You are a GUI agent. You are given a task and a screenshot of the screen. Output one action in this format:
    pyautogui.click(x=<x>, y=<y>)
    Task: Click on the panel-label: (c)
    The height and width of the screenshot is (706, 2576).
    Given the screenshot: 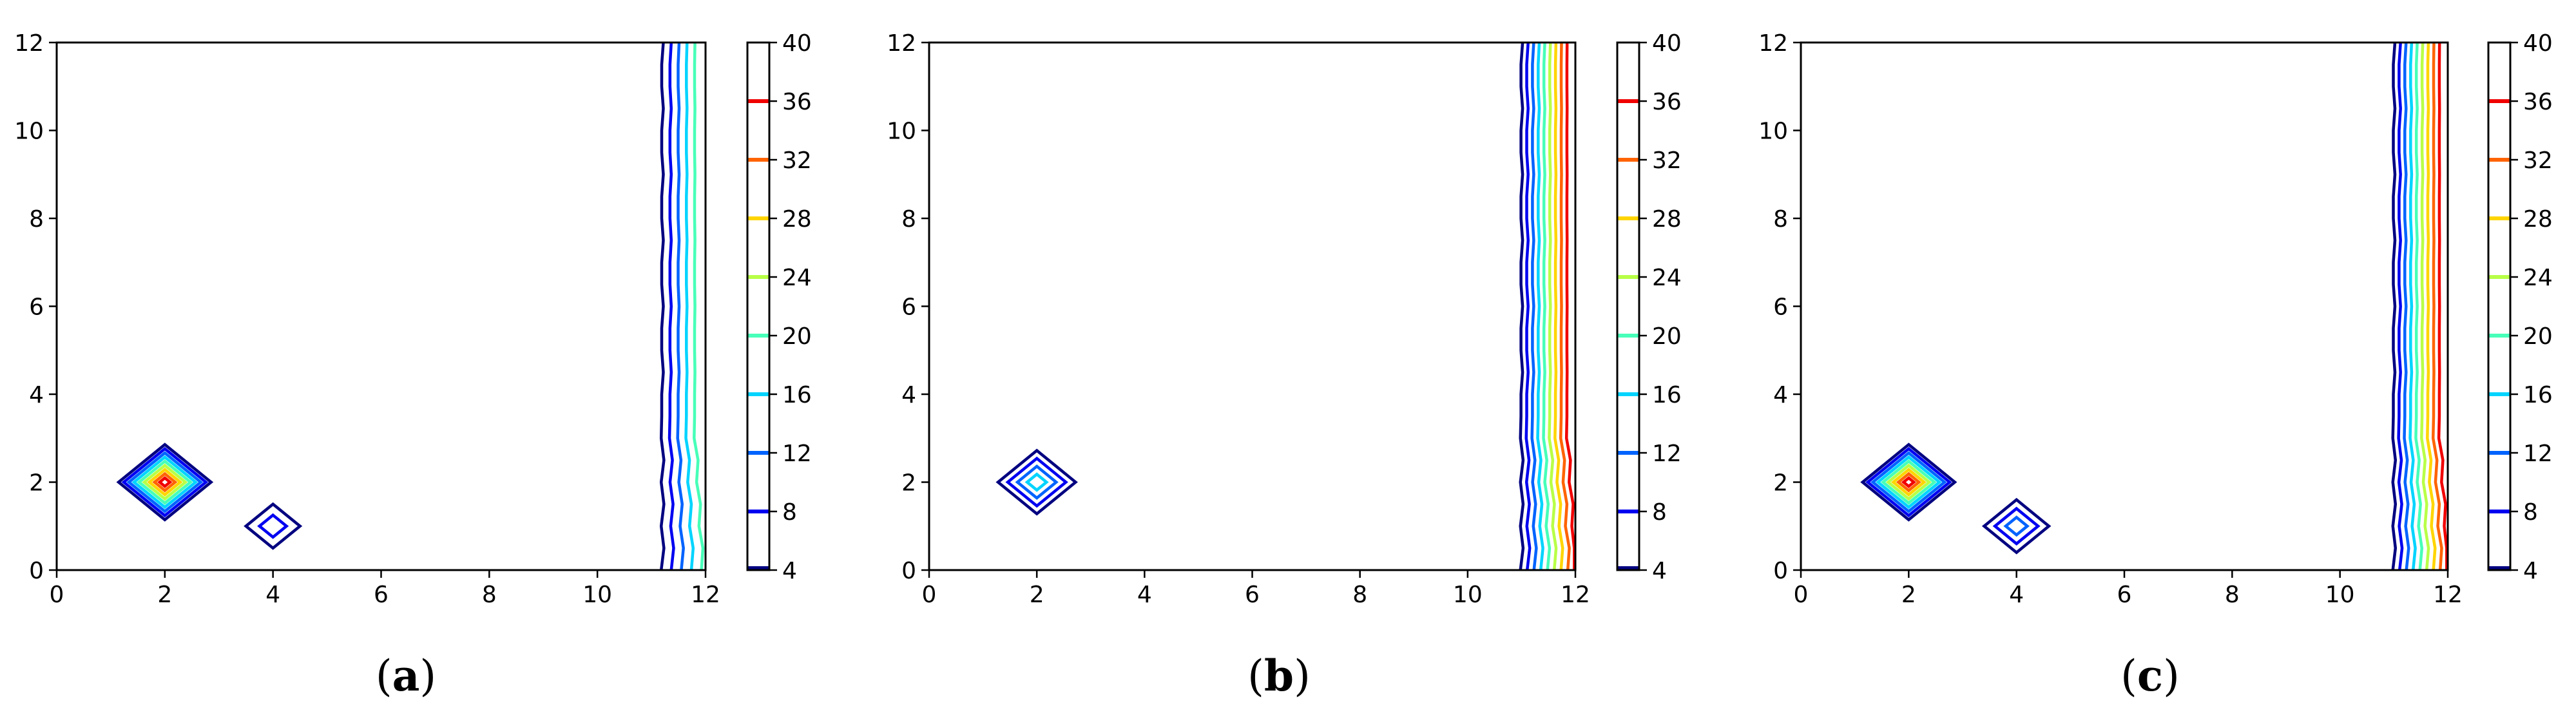 What is the action you would take?
    pyautogui.click(x=2150, y=676)
    